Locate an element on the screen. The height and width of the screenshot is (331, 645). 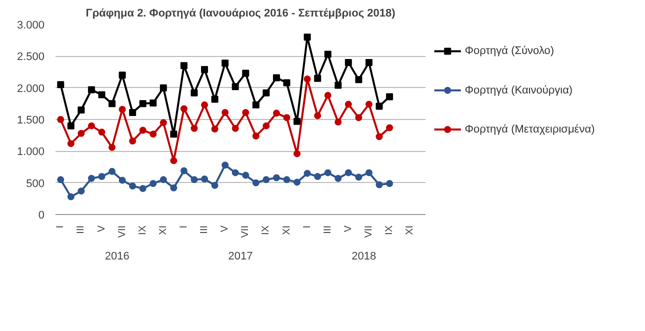
y-tick-label: 2.500 is located at coordinates (30, 57).